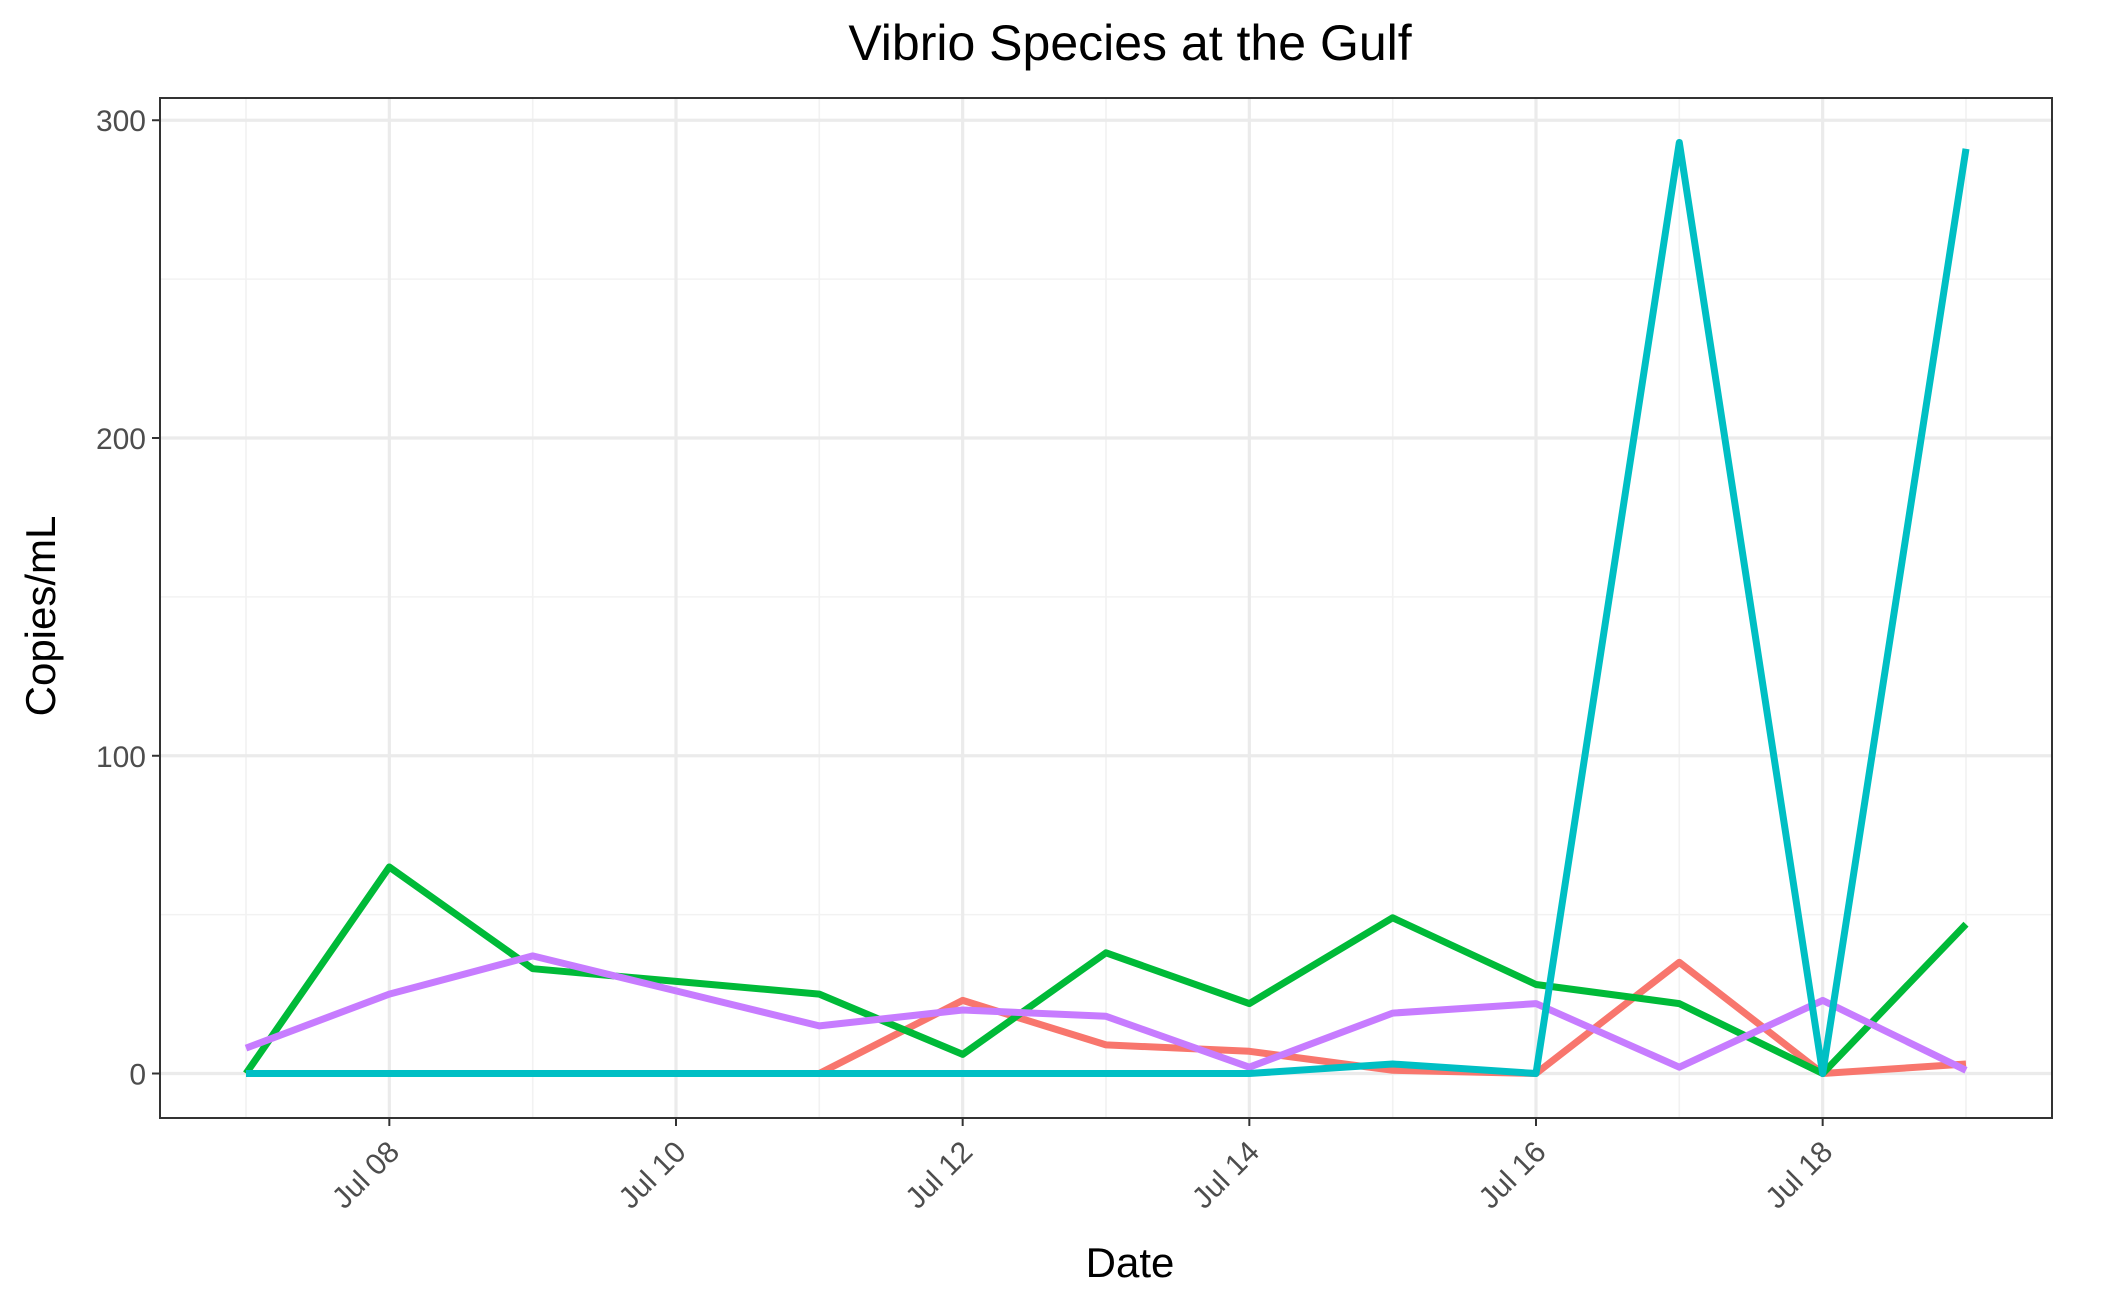 This screenshot has height=1309, width=2118. What do you see at coordinates (121, 121) in the screenshot?
I see `y-tick-label: 300` at bounding box center [121, 121].